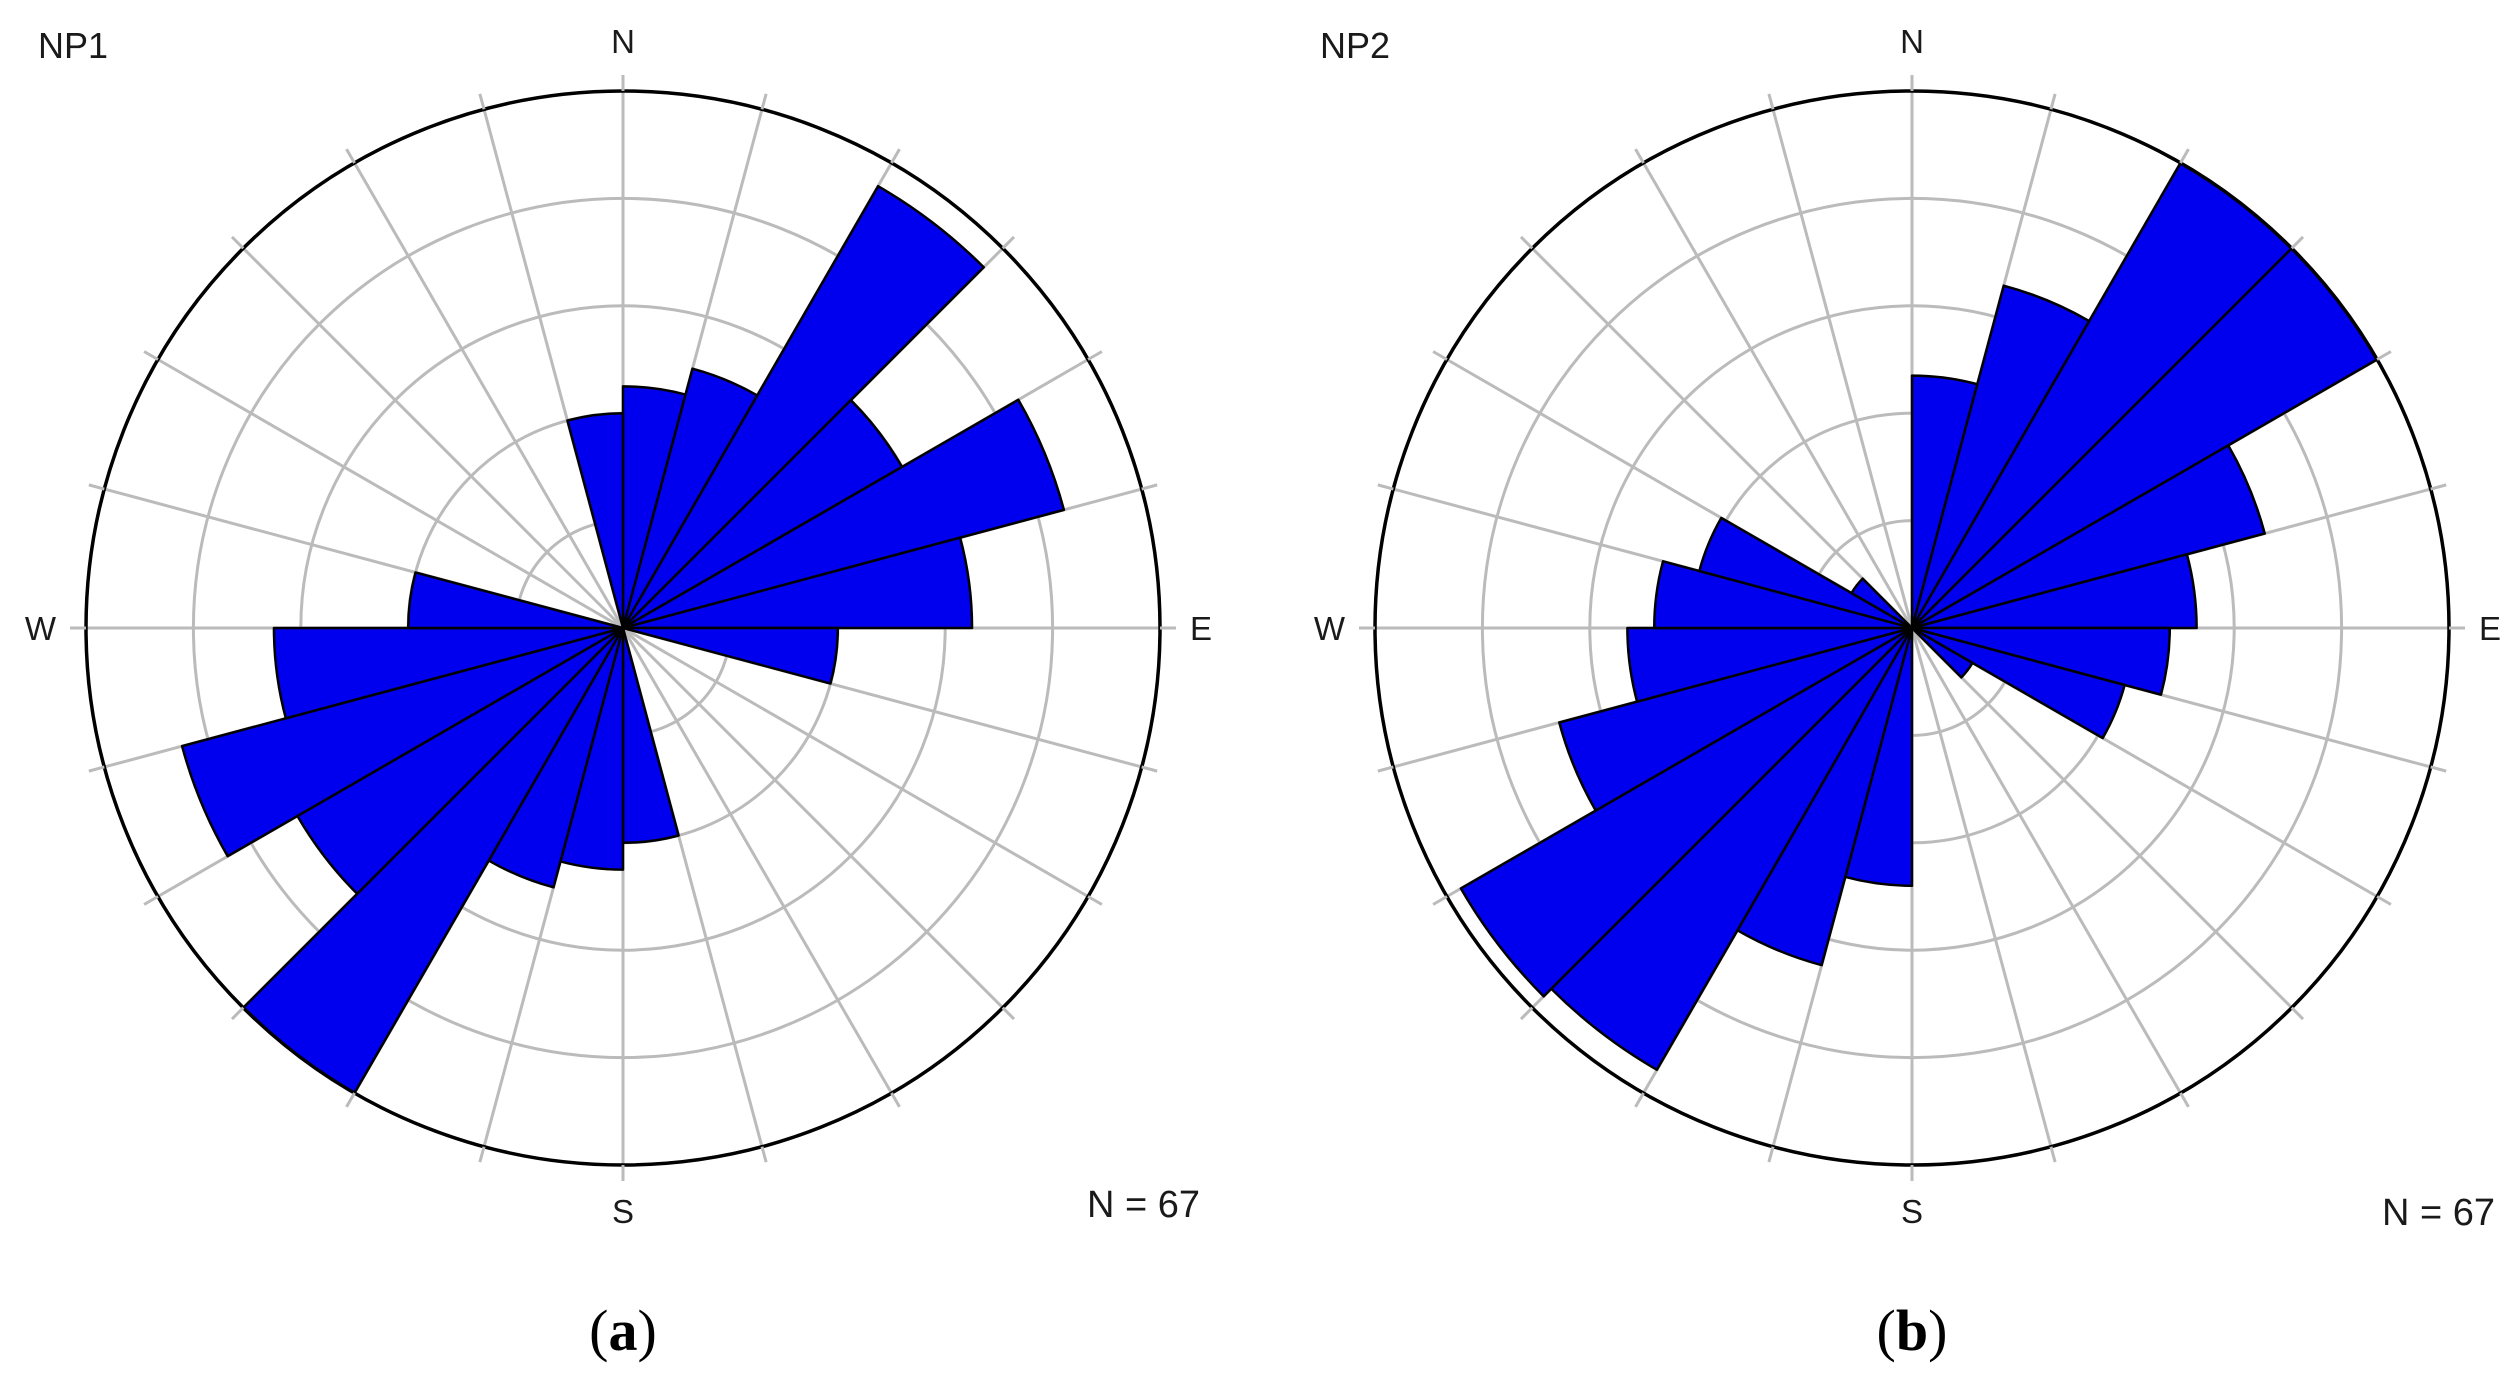 Image resolution: width=2520 pixels, height=1385 pixels. What do you see at coordinates (1201, 628) in the screenshot?
I see `direction-label-east-np1: E` at bounding box center [1201, 628].